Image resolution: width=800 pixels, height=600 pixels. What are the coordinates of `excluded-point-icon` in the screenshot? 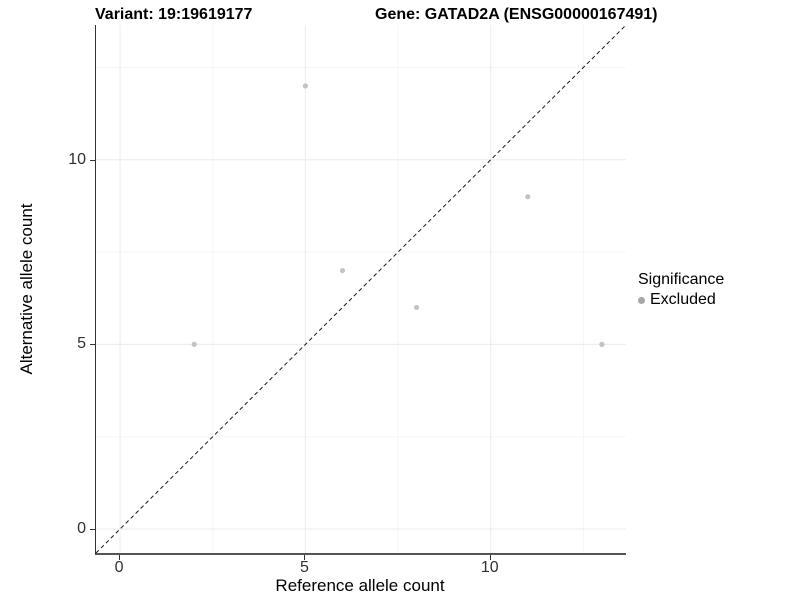 It's located at (641, 300).